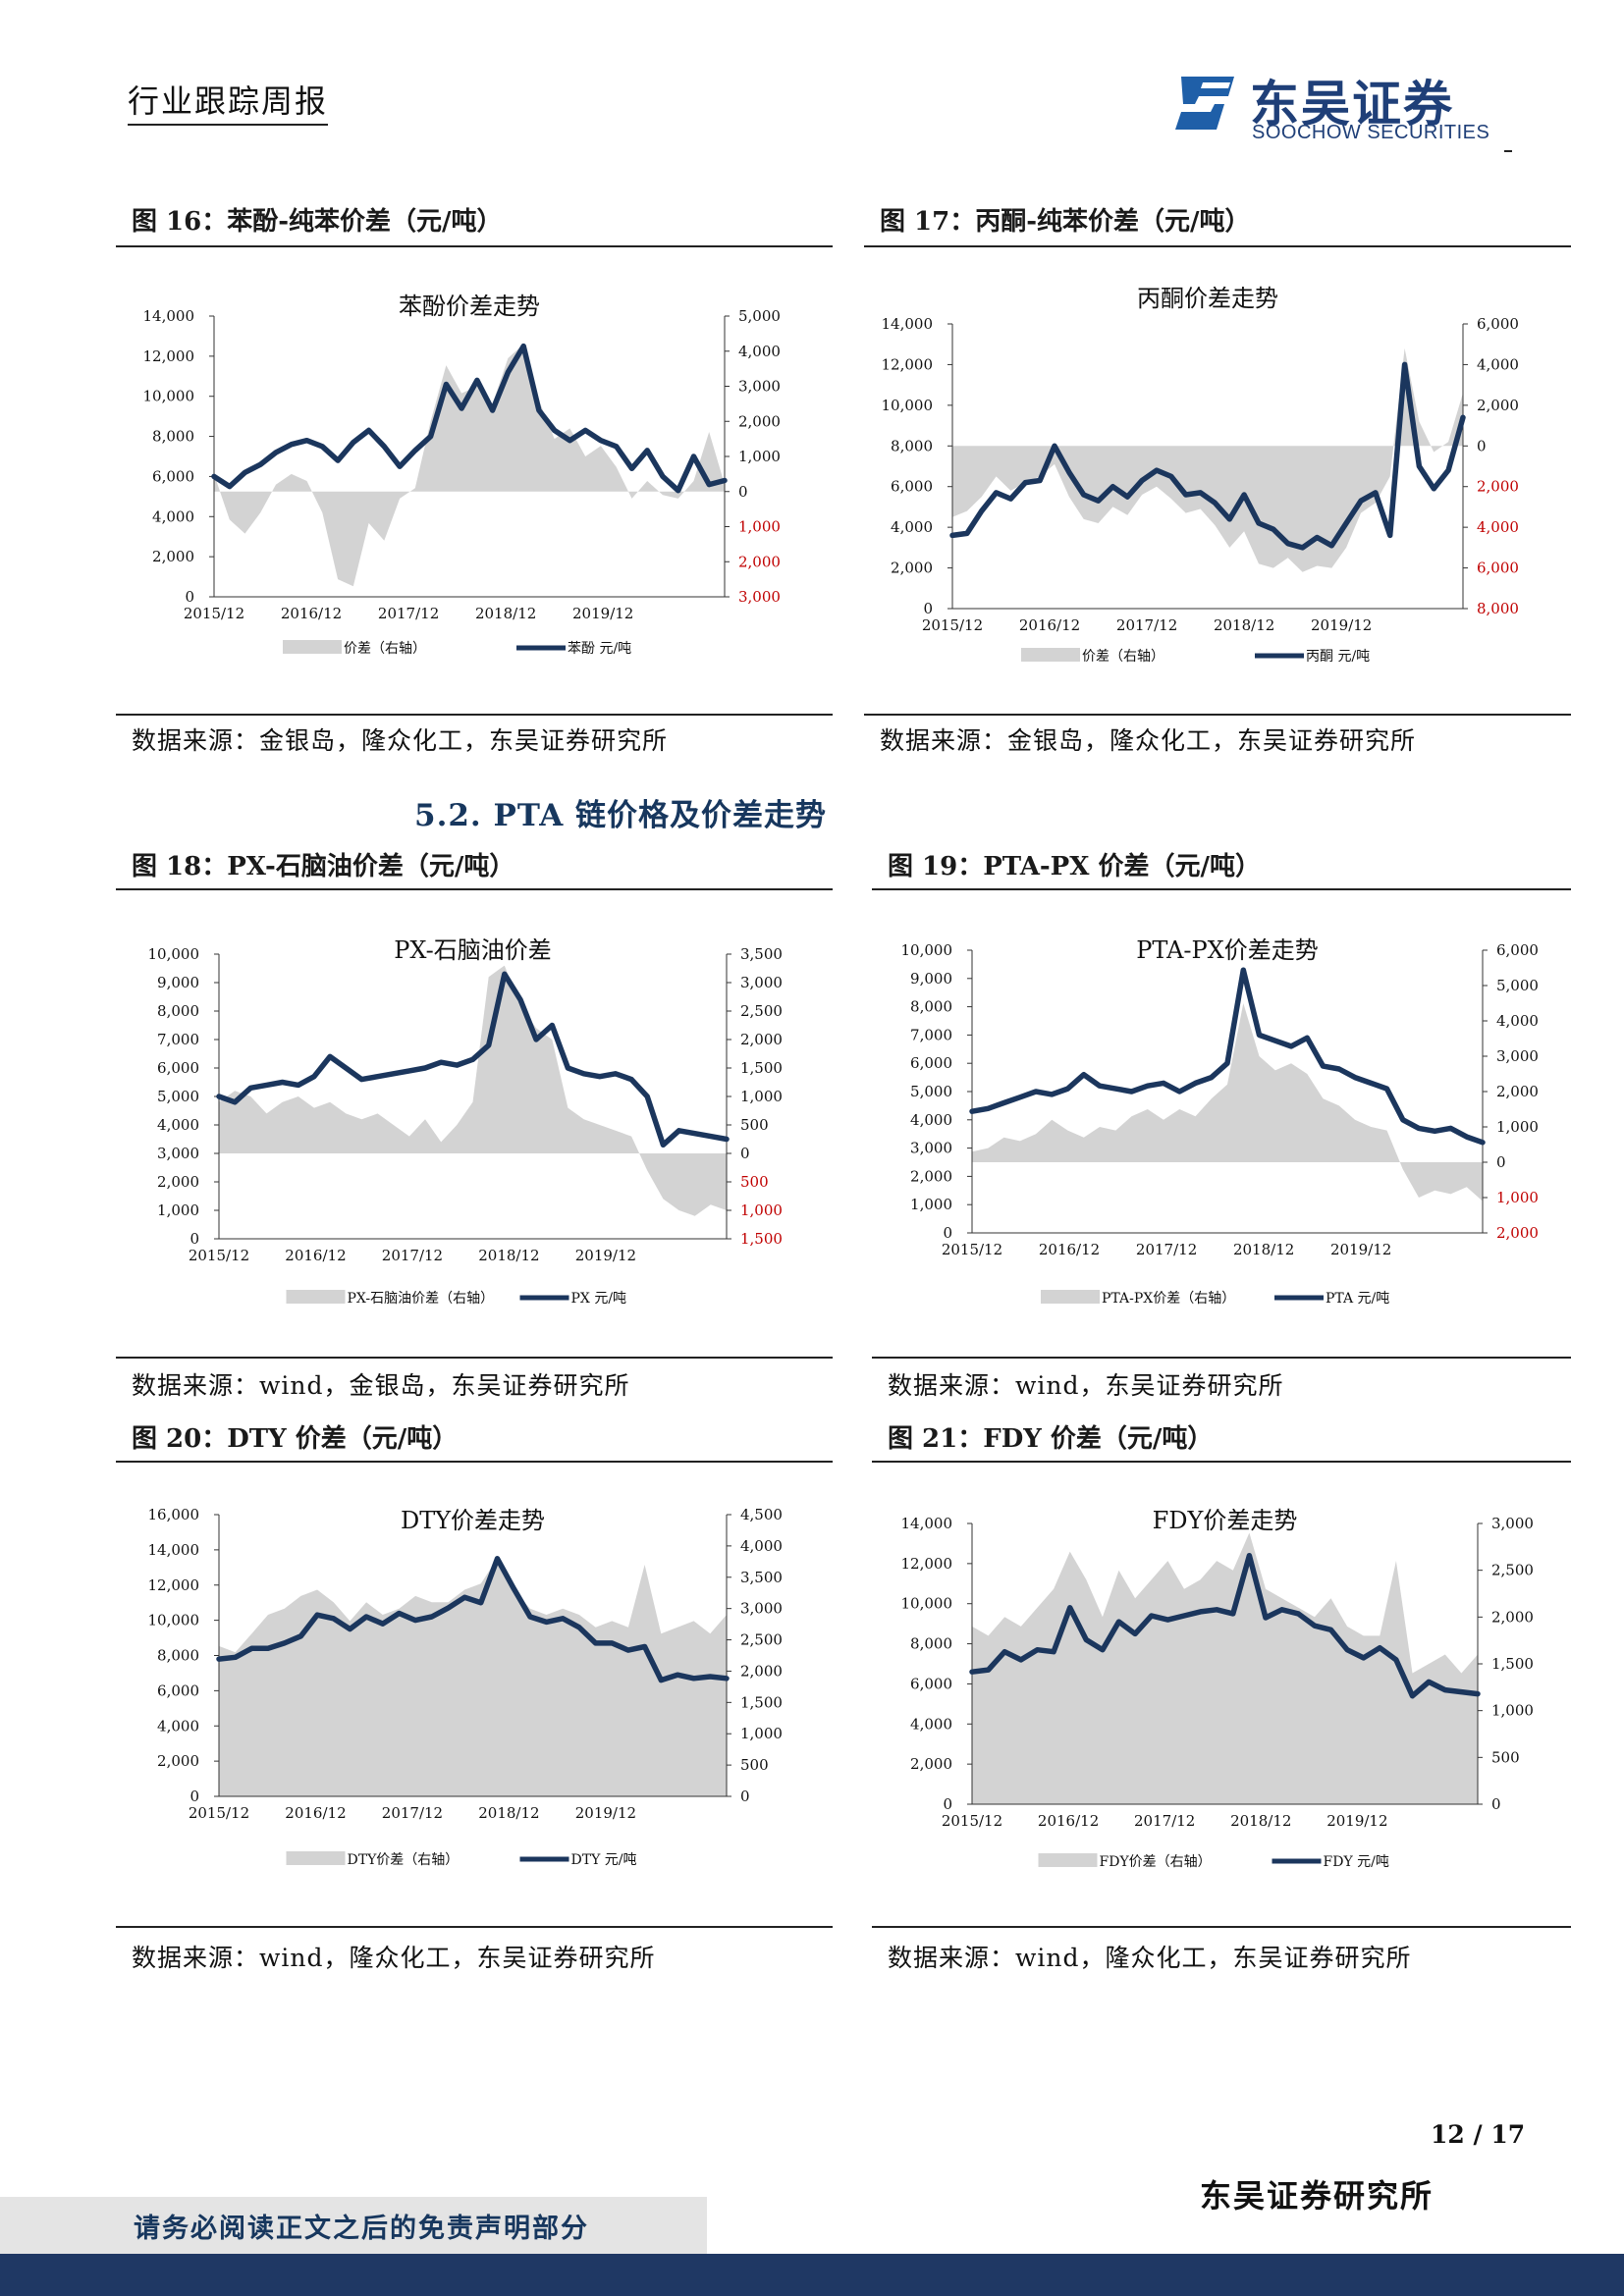 This screenshot has height=2296, width=1624. I want to click on legend-line-label: 苯酚 元/吨, so click(599, 648).